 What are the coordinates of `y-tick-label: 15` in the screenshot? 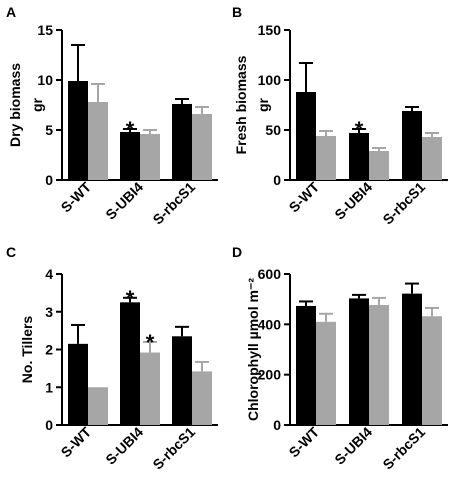 It's located at (45, 30).